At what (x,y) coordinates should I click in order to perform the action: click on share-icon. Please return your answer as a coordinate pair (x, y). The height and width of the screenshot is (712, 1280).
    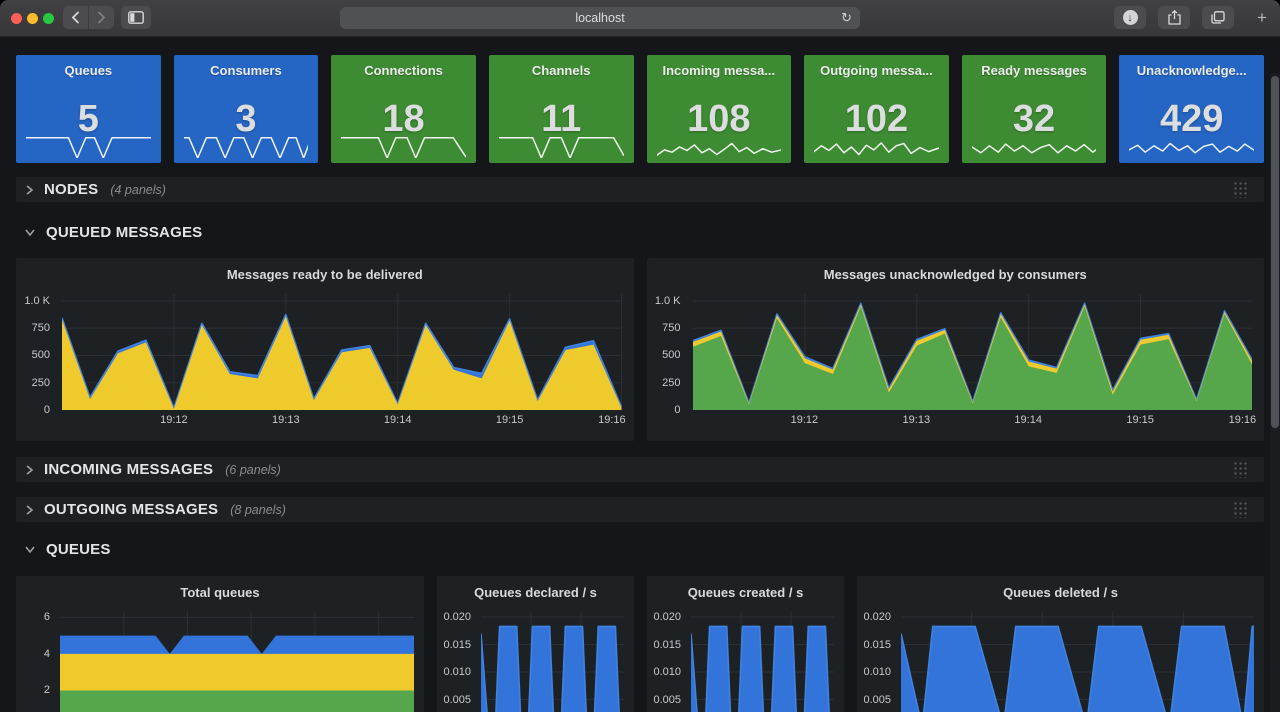
    Looking at the image, I should click on (1174, 17).